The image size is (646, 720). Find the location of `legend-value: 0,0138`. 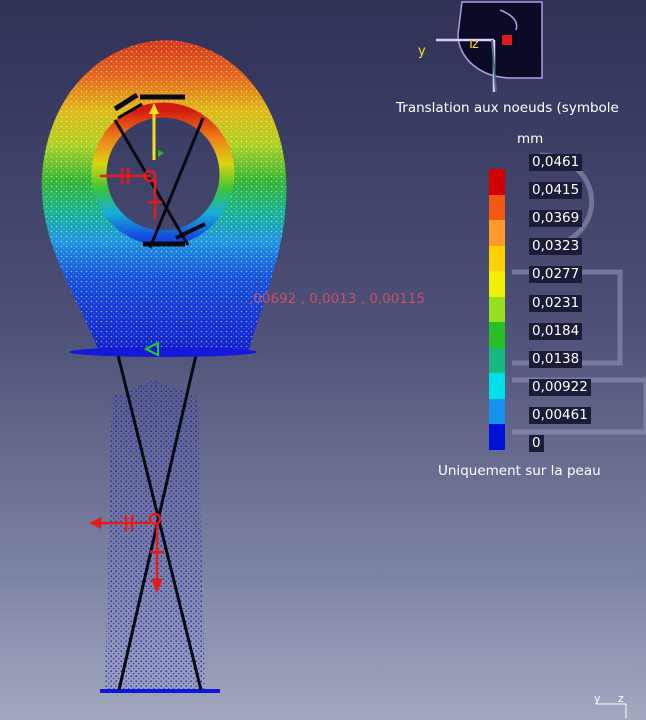

legend-value: 0,0138 is located at coordinates (556, 359).